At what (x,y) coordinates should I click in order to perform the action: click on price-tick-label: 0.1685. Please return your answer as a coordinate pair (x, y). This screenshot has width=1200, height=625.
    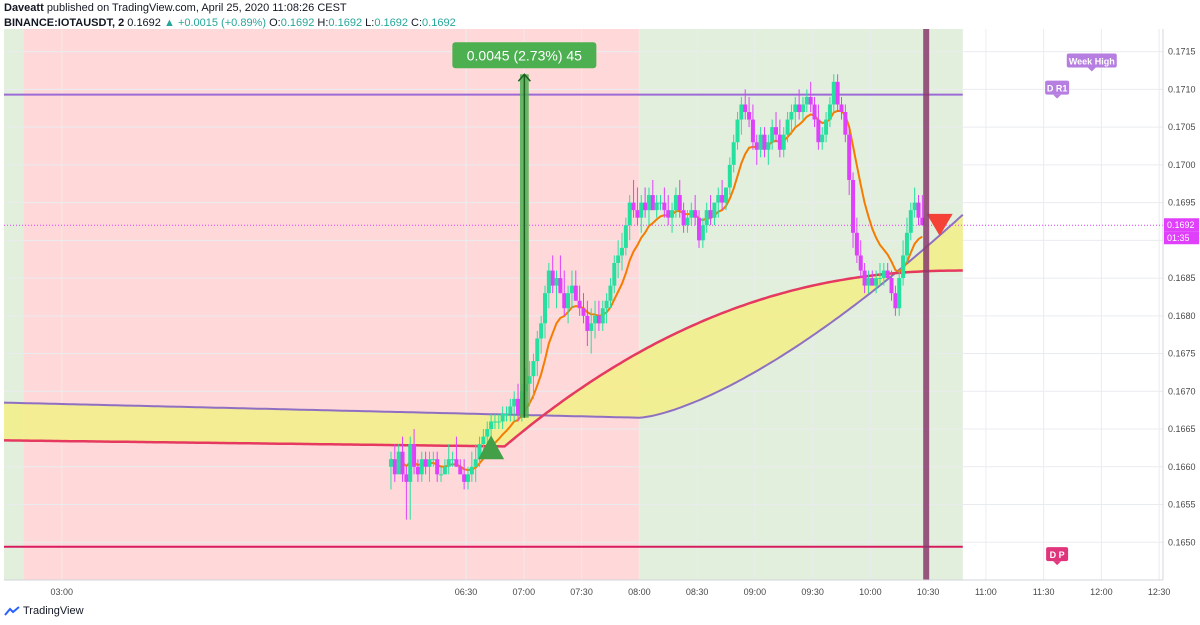
    Looking at the image, I should click on (1182, 278).